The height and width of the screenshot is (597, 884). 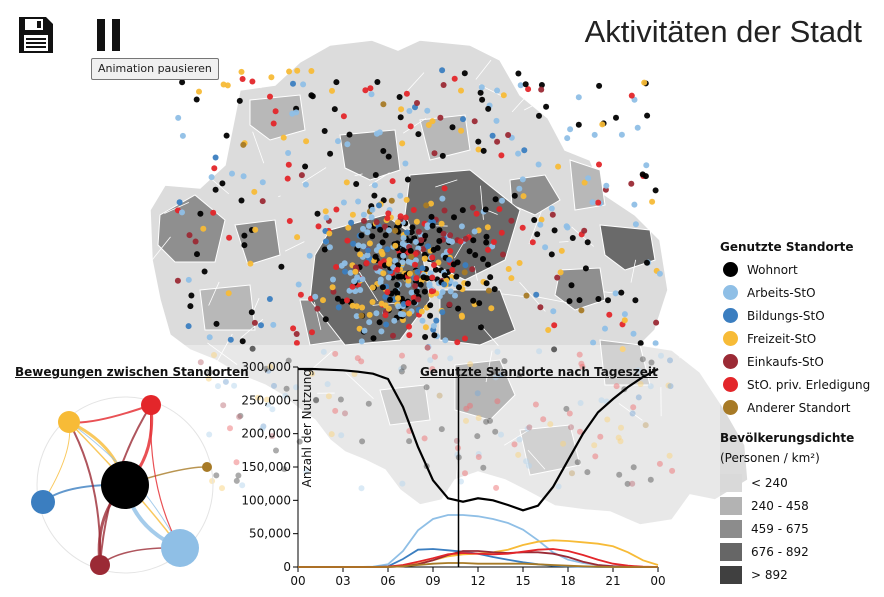 What do you see at coordinates (772, 269) in the screenshot?
I see `legend-location-label: Wohnort` at bounding box center [772, 269].